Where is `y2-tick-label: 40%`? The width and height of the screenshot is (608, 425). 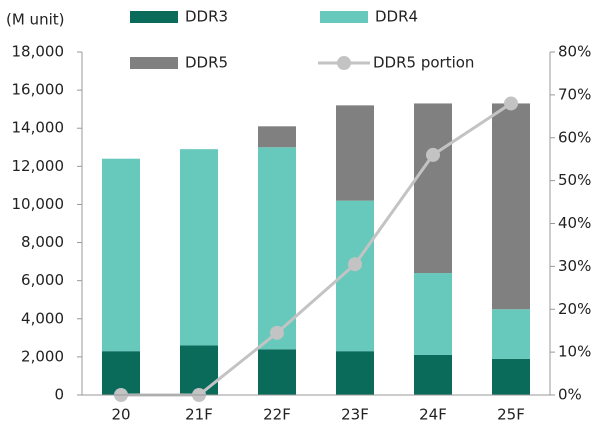 y2-tick-label: 40% is located at coordinates (574, 223).